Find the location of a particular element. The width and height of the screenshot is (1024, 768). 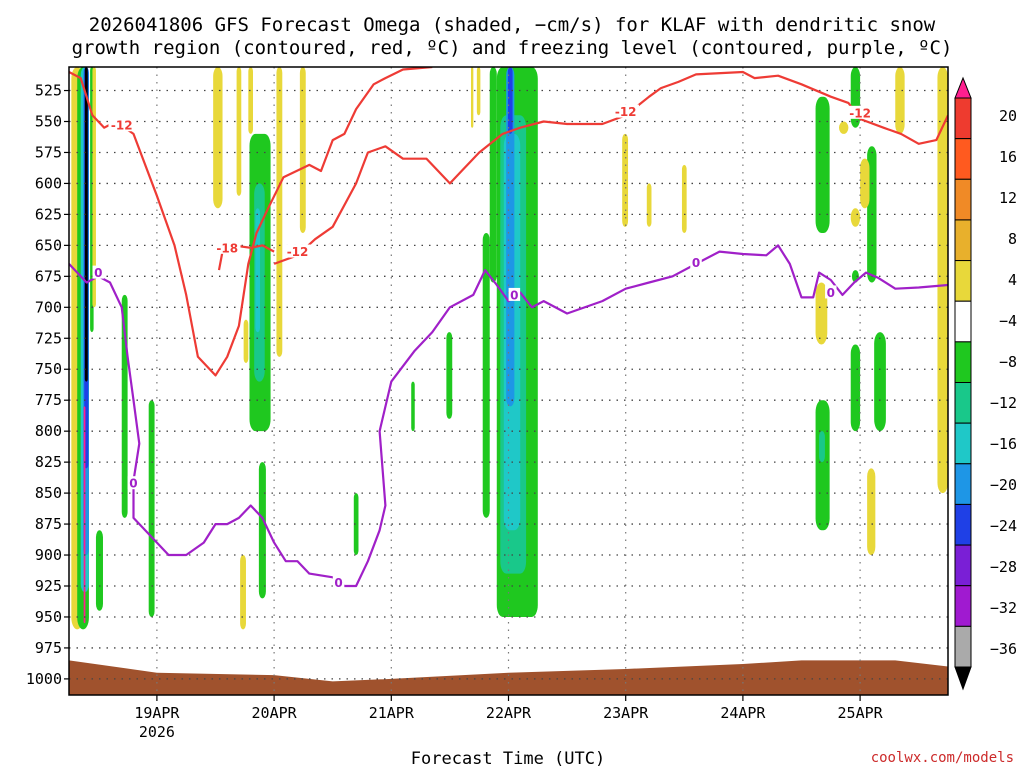

y-tick-label: 575 is located at coordinates (48, 152).